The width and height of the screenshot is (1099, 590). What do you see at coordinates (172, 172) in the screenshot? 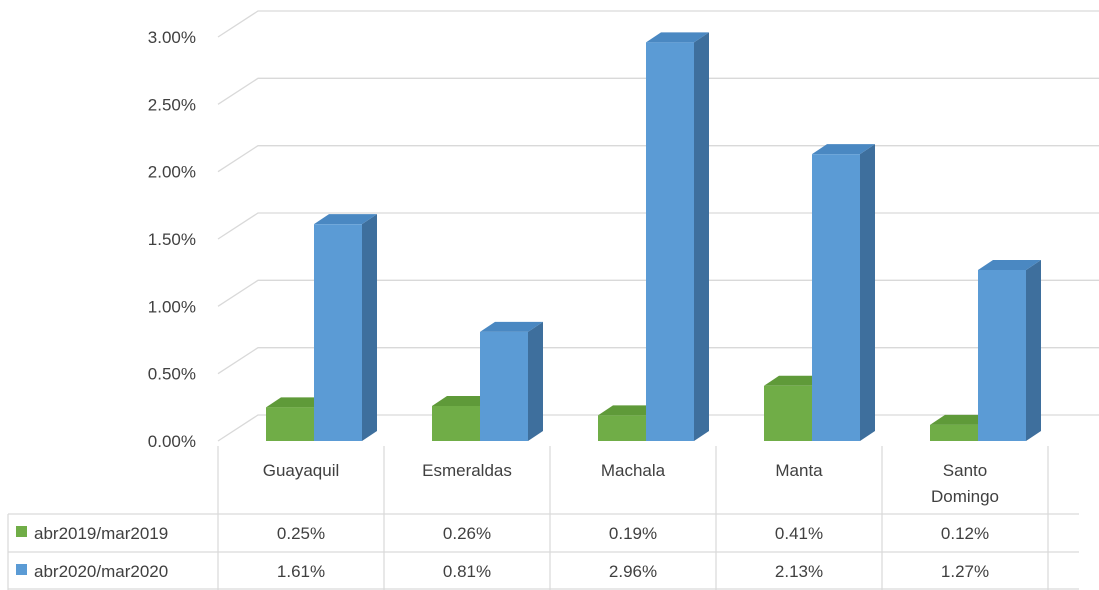
I see `y-tick-label: 2.00%` at bounding box center [172, 172].